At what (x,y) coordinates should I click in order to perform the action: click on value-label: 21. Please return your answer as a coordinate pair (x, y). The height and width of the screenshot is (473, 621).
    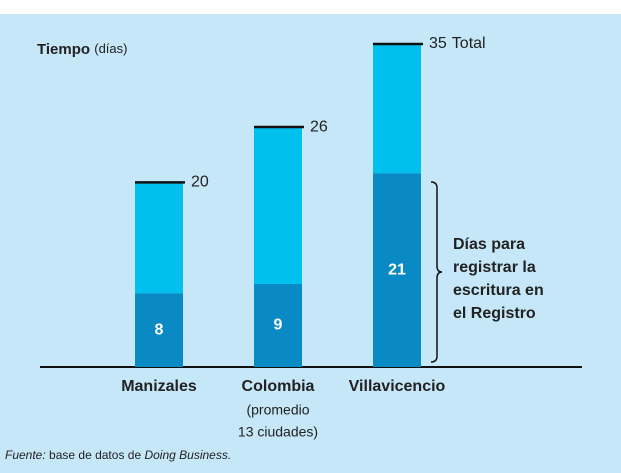
    Looking at the image, I should click on (397, 269).